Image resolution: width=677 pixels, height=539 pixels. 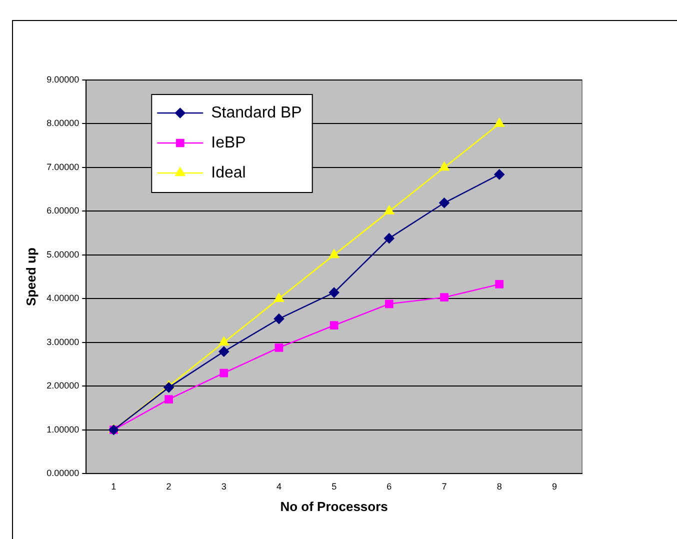 I want to click on legend-label: Ideal, so click(x=228, y=173).